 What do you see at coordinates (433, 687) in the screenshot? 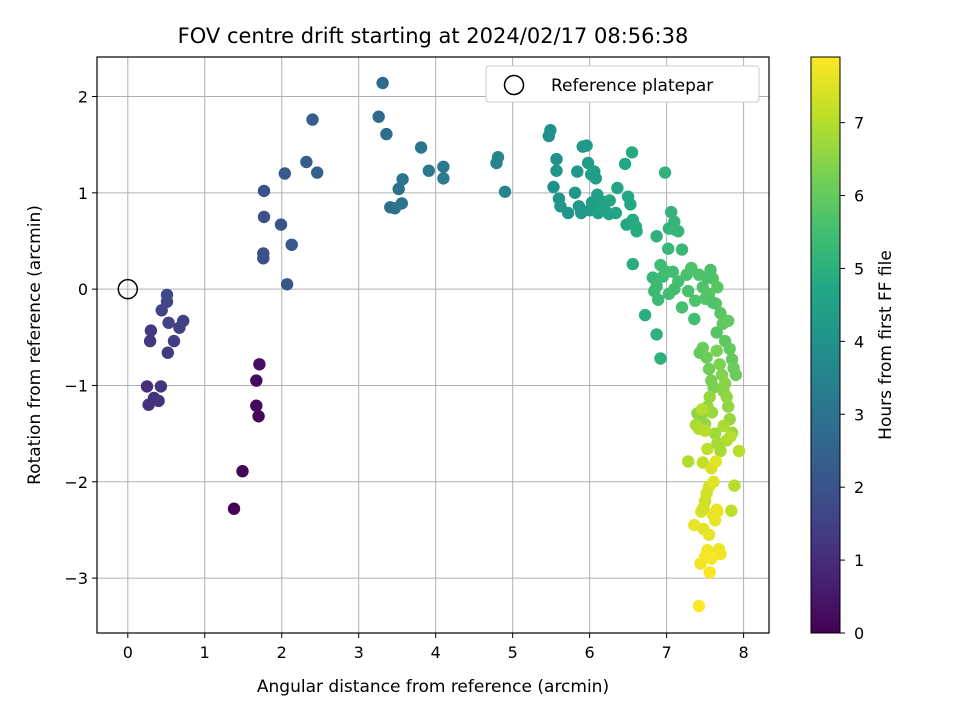
I see `x-axis-label: Angular distance from reference (arcmin)` at bounding box center [433, 687].